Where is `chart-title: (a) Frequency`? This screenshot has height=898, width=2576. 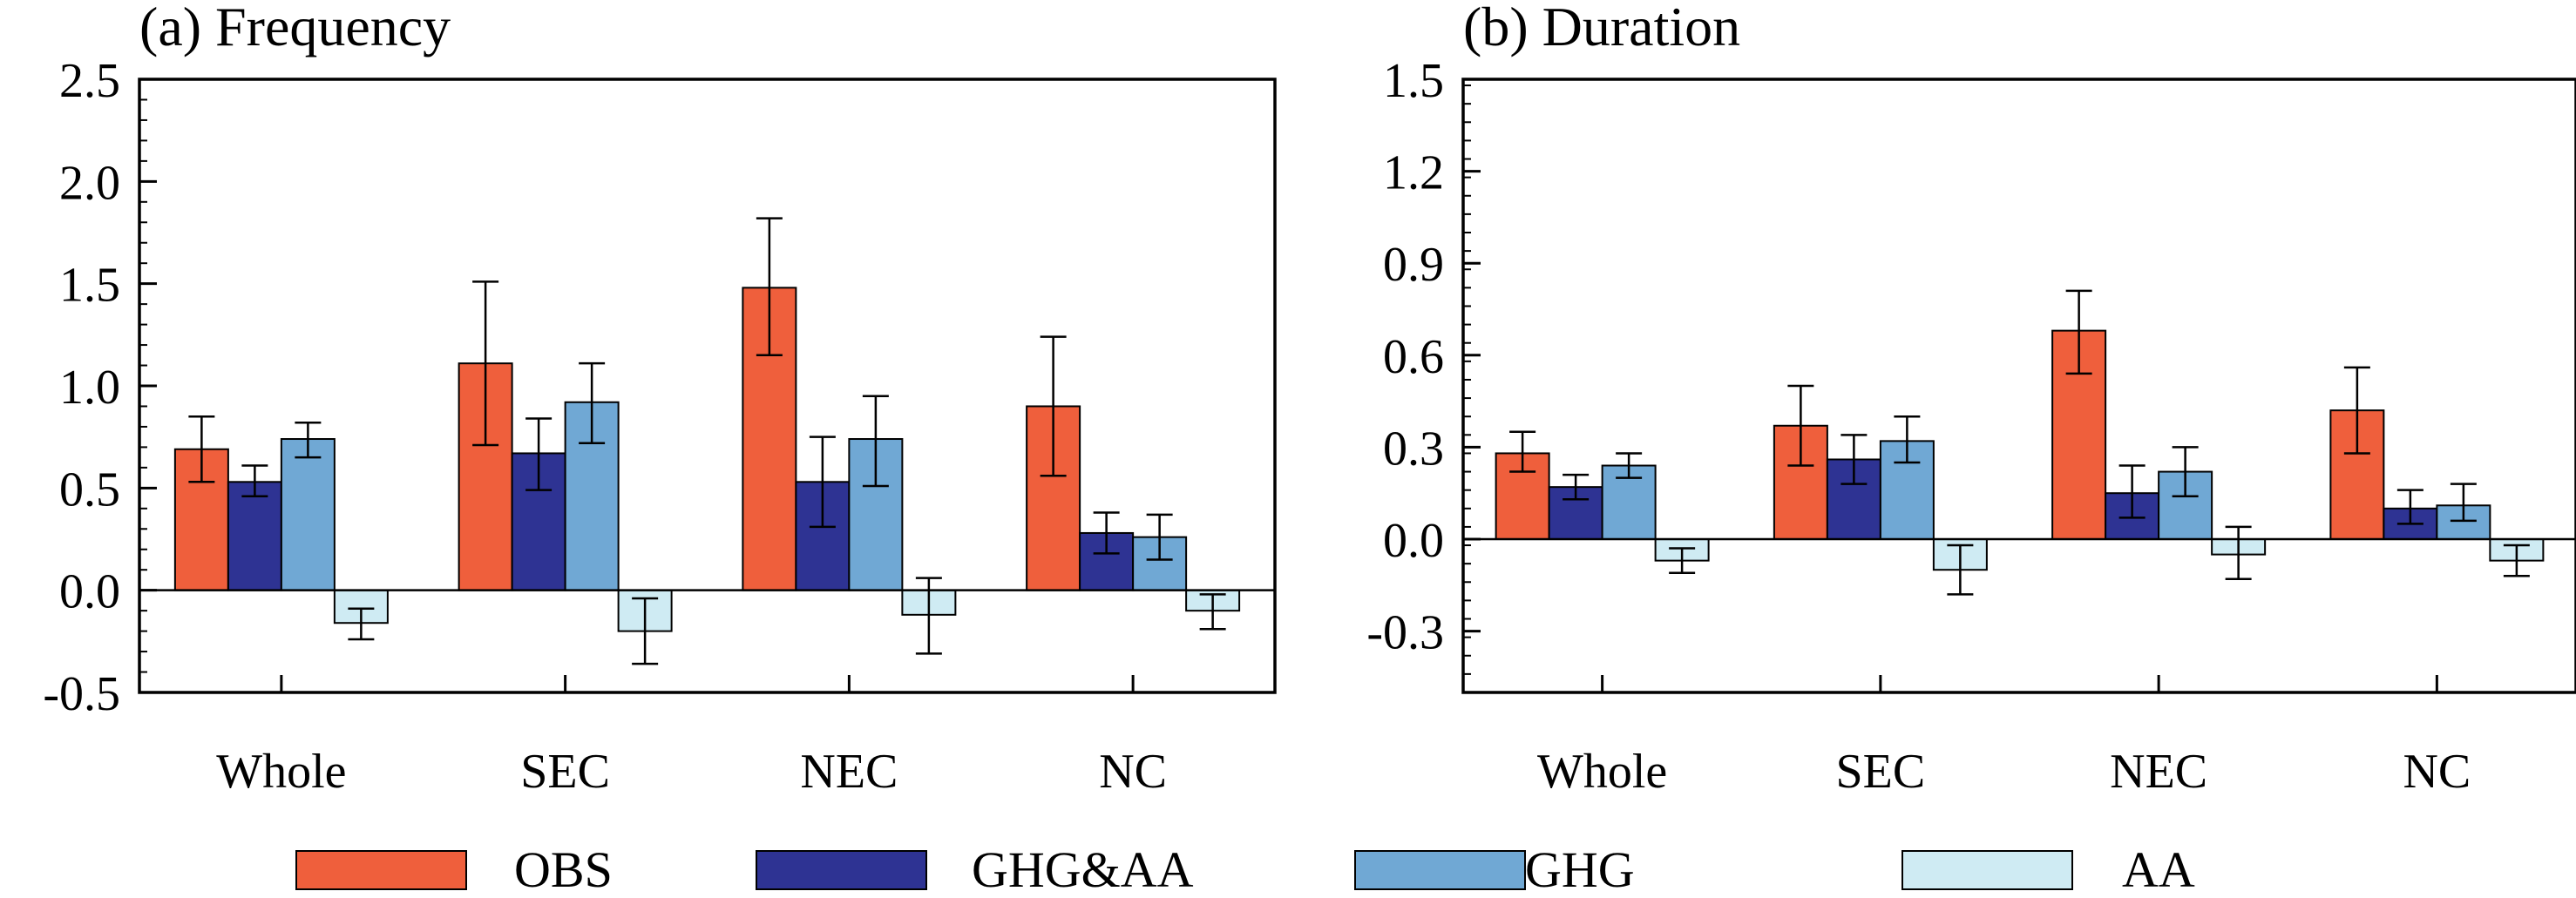
chart-title: (a) Frequency is located at coordinates (295, 29).